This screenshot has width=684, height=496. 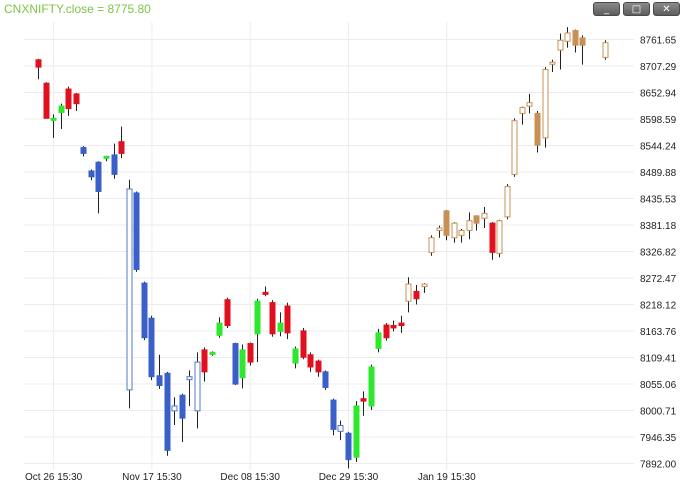 I want to click on y-tick-label: 8218.12, so click(x=658, y=305).